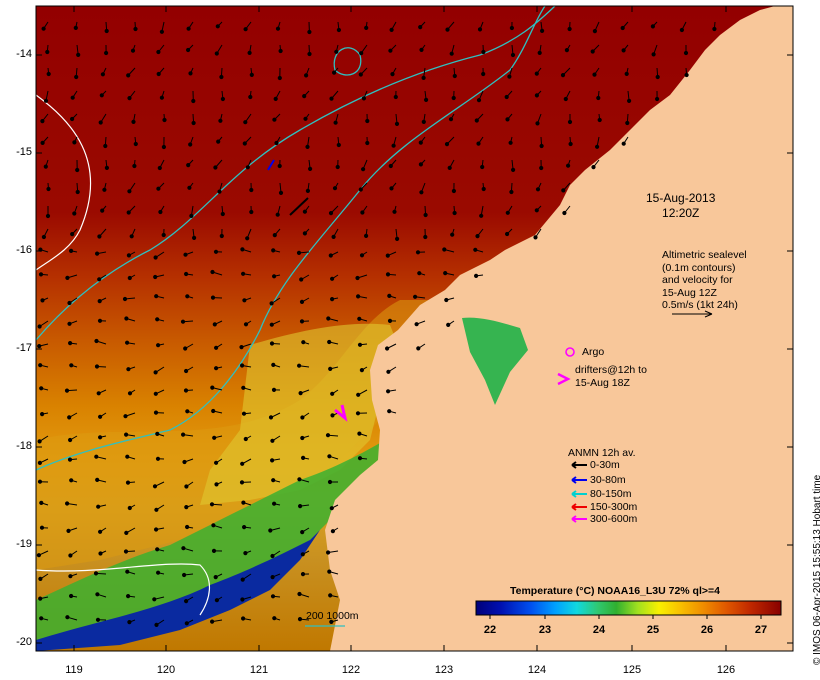 This screenshot has width=820, height=680. Describe the element at coordinates (63, 182) in the screenshot. I see `isobath-contour` at that location.